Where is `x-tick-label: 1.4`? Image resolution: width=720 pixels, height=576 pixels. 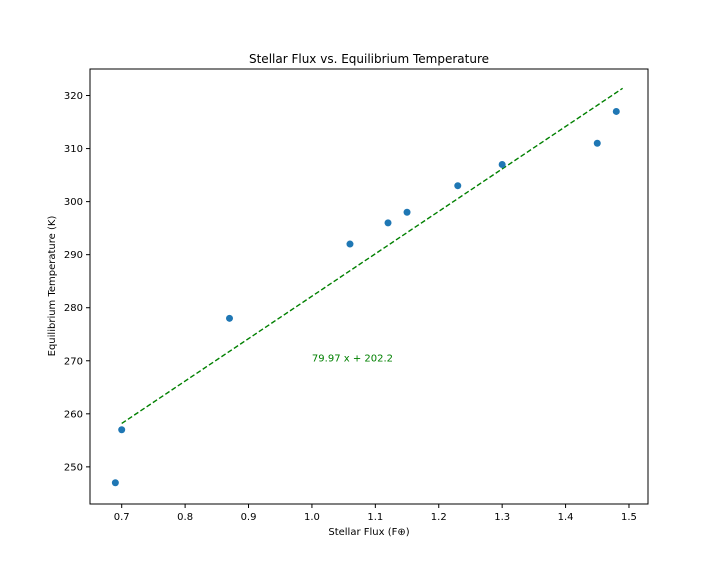 x-tick-label: 1.4 is located at coordinates (566, 517).